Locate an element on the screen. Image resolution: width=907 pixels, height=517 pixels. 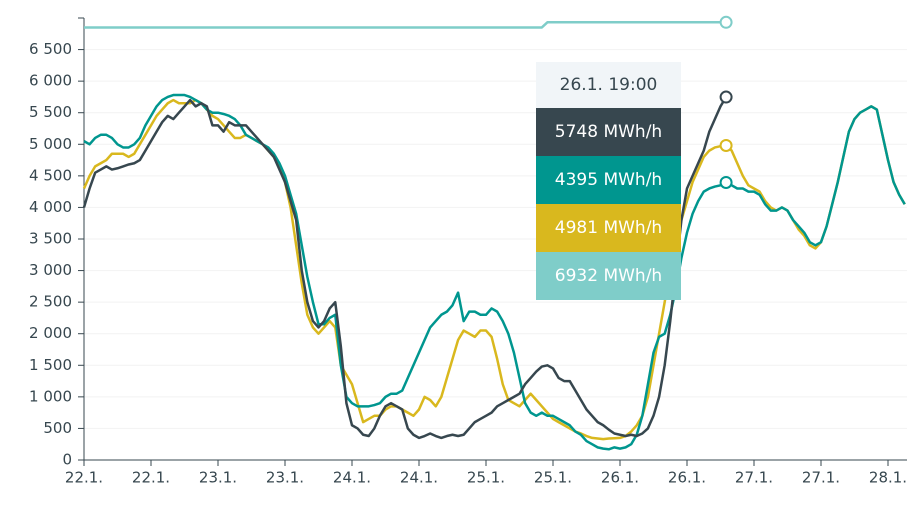
y-tick-label: 4 000 is located at coordinates (50, 207).